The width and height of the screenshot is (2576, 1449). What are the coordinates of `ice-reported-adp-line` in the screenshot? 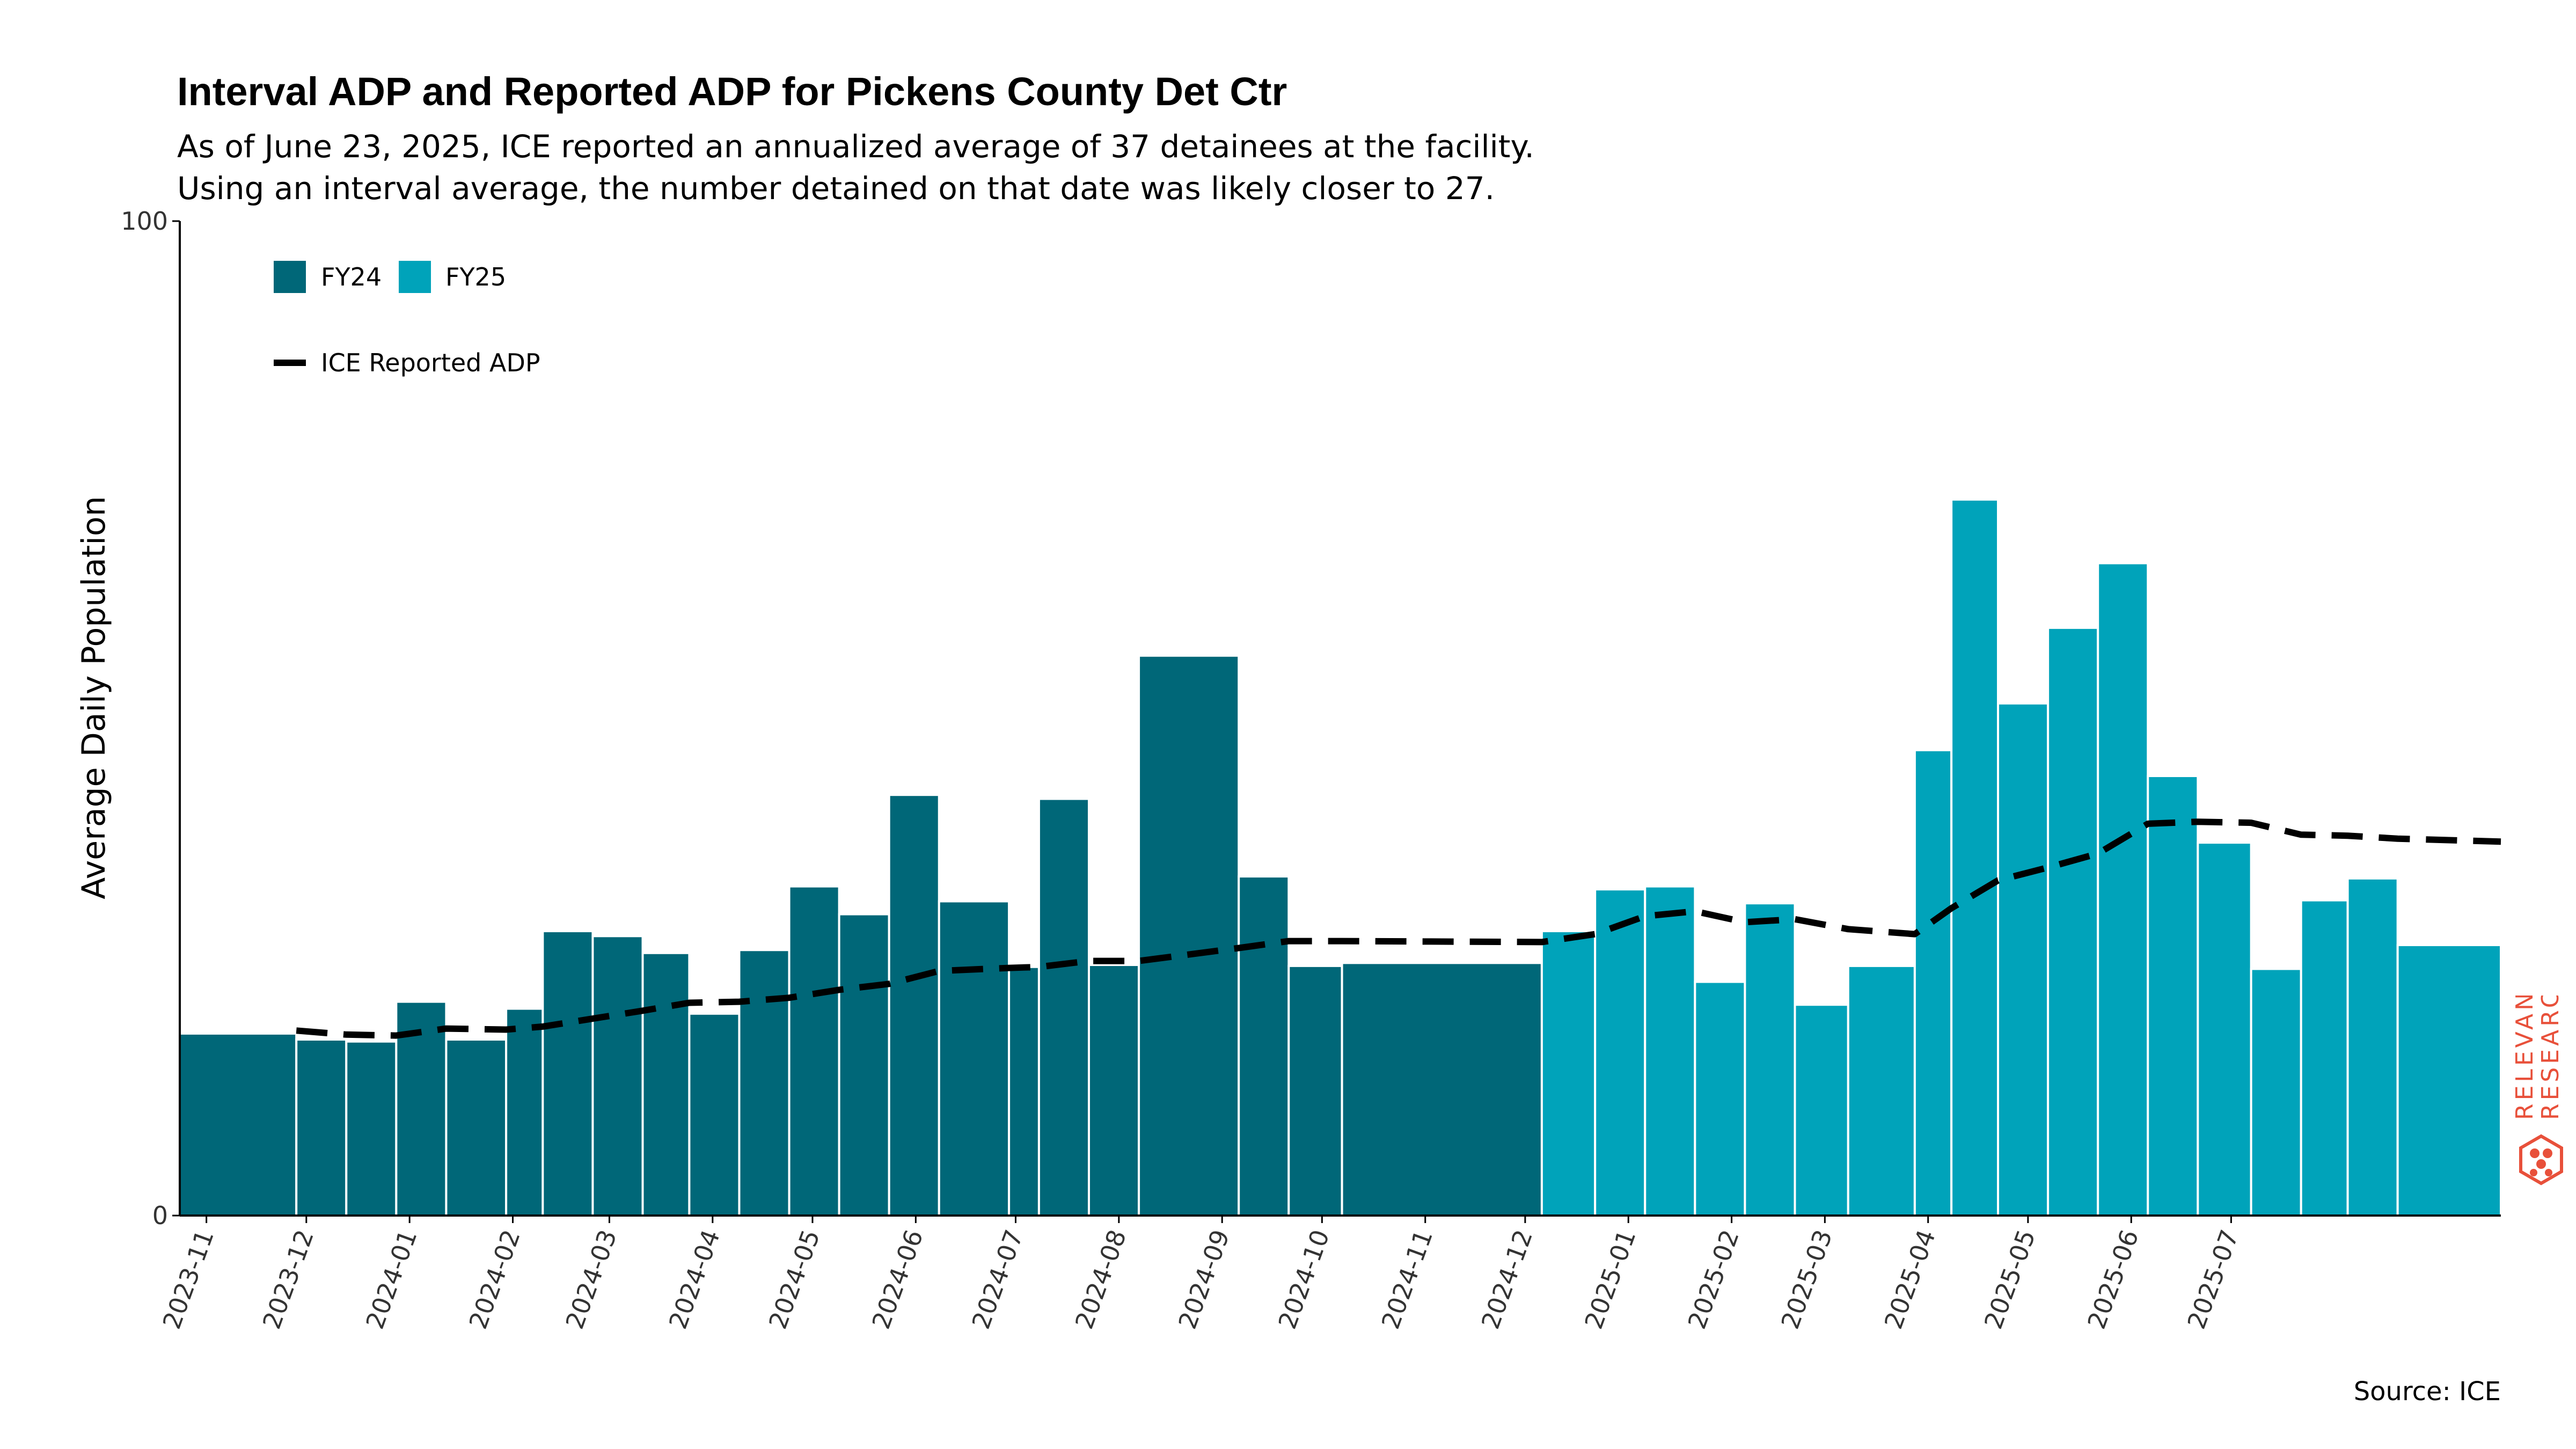 It's located at (1398, 928).